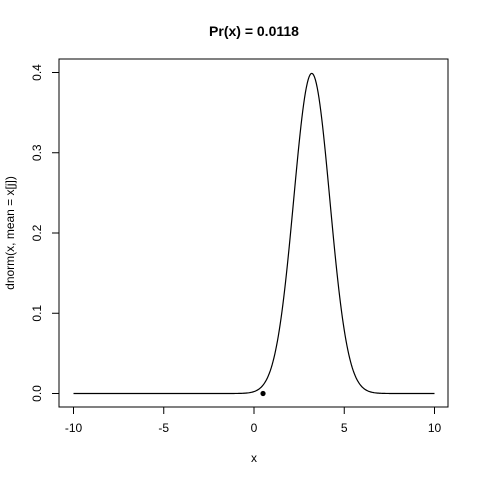 The height and width of the screenshot is (480, 480). I want to click on y-tick-label: 0.1, so click(37, 313).